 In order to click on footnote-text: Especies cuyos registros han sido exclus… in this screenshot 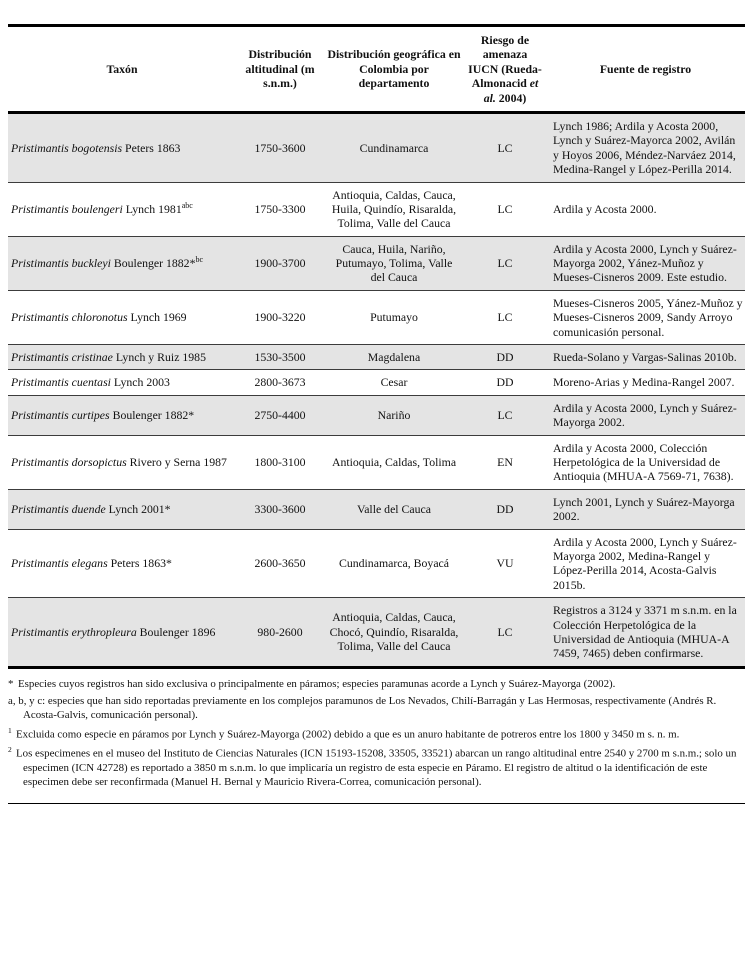, I will do `click(317, 683)`.